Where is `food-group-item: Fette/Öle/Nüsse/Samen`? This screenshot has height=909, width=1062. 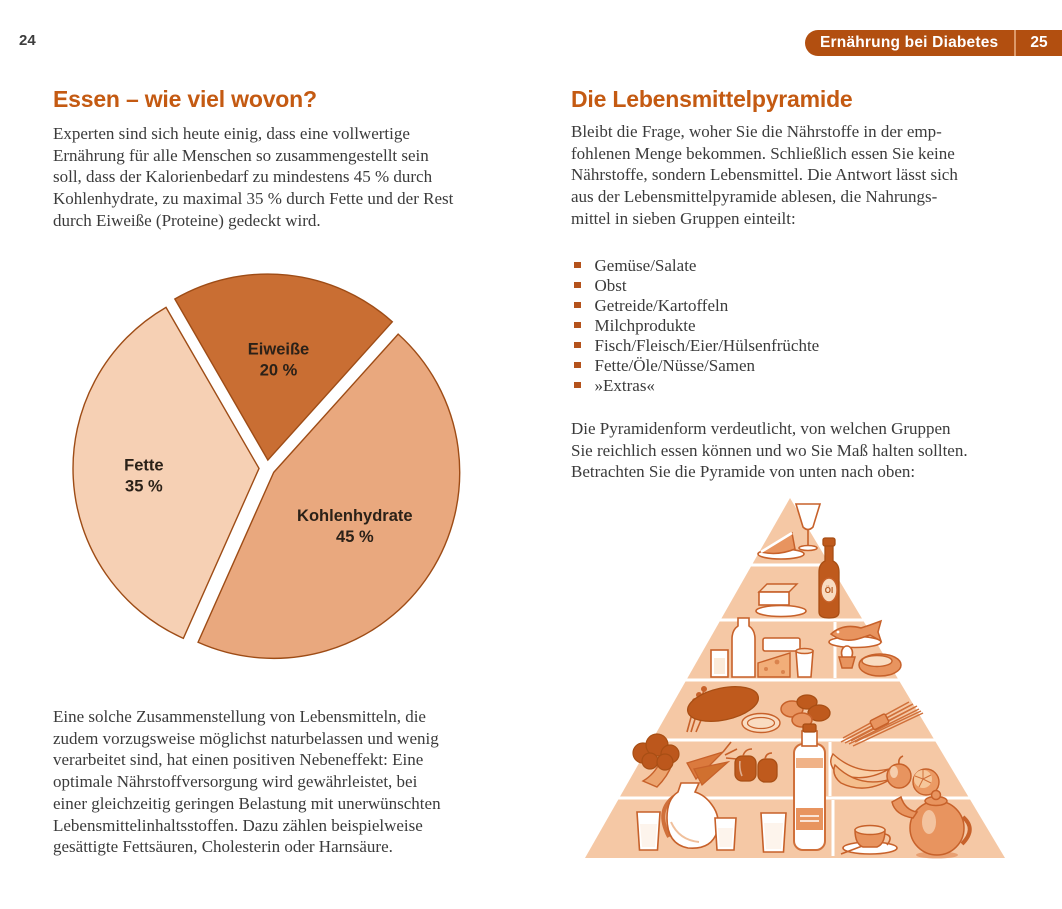
food-group-item: Fette/Öle/Nüsse/Samen is located at coordinates (789, 366).